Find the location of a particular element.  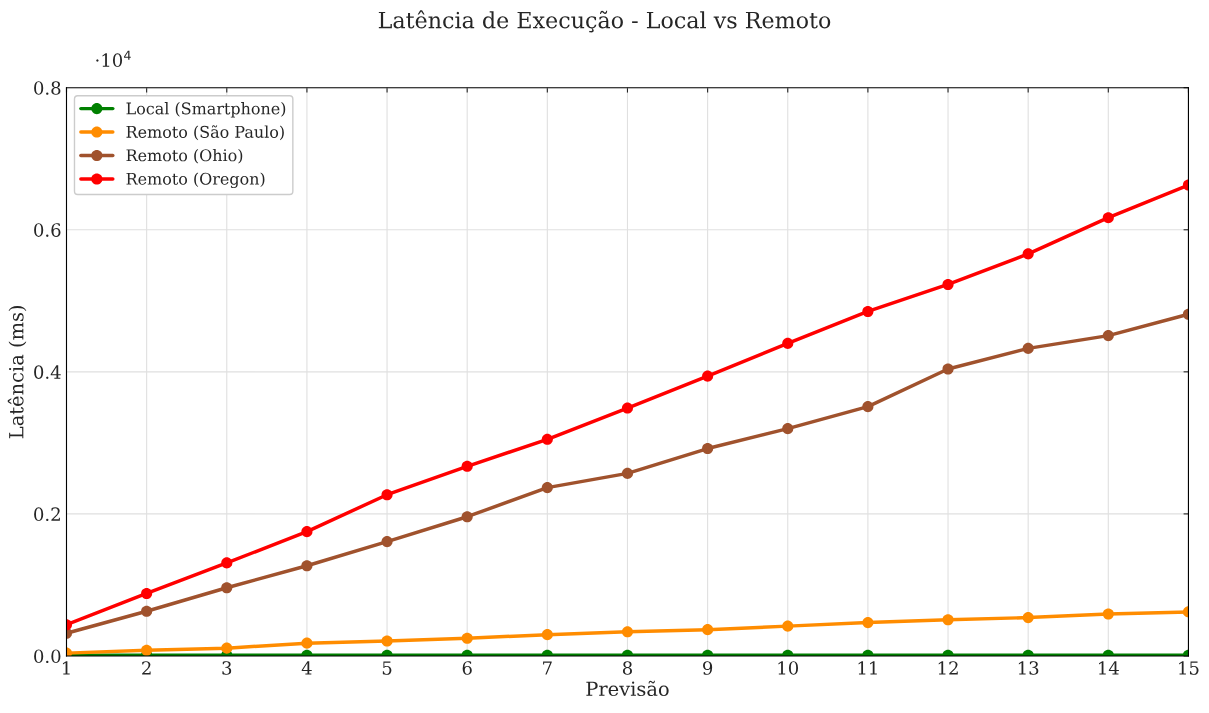

y-tick-label: 0.2 is located at coordinates (47, 514).